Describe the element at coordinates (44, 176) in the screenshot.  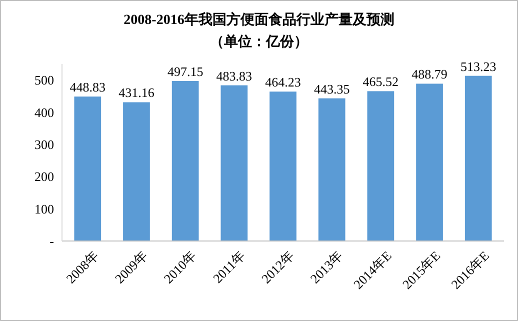
I see `y-tick-label: 200` at that location.